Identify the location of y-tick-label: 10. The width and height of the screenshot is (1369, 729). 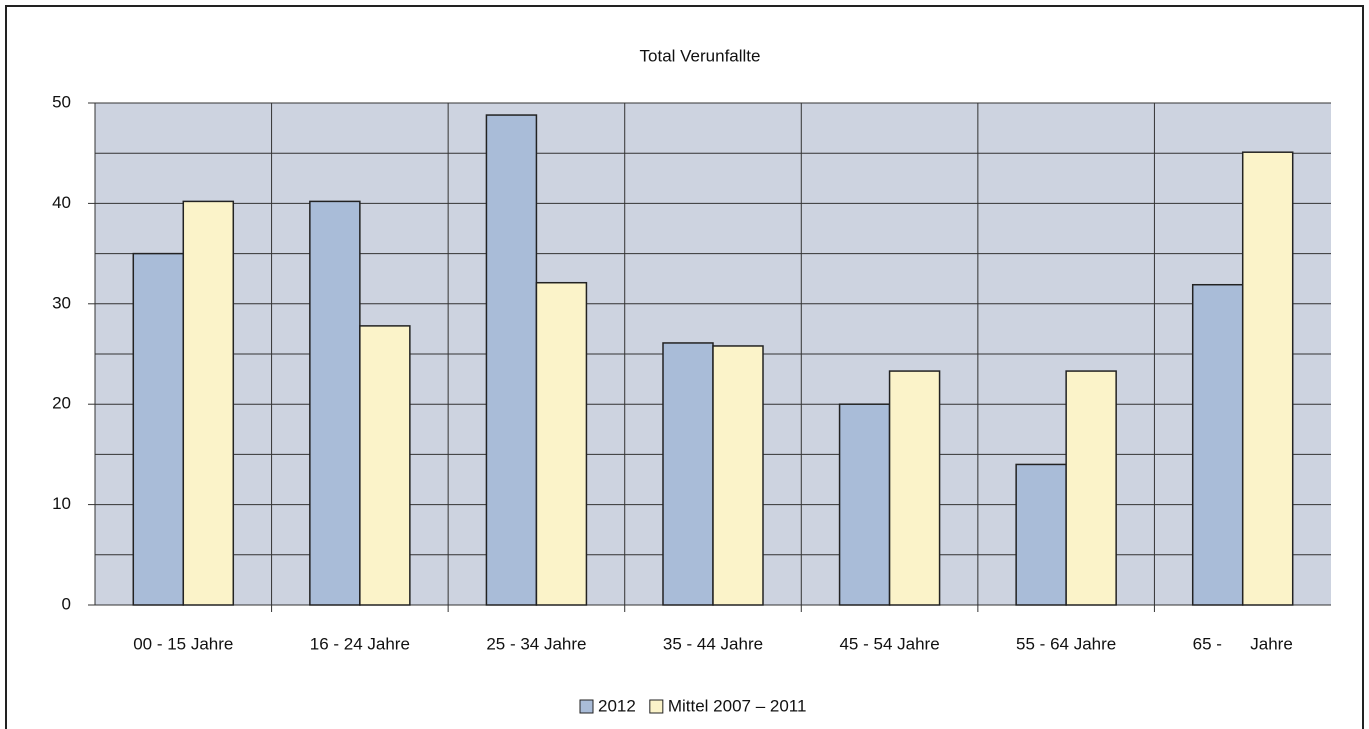
(61, 503).